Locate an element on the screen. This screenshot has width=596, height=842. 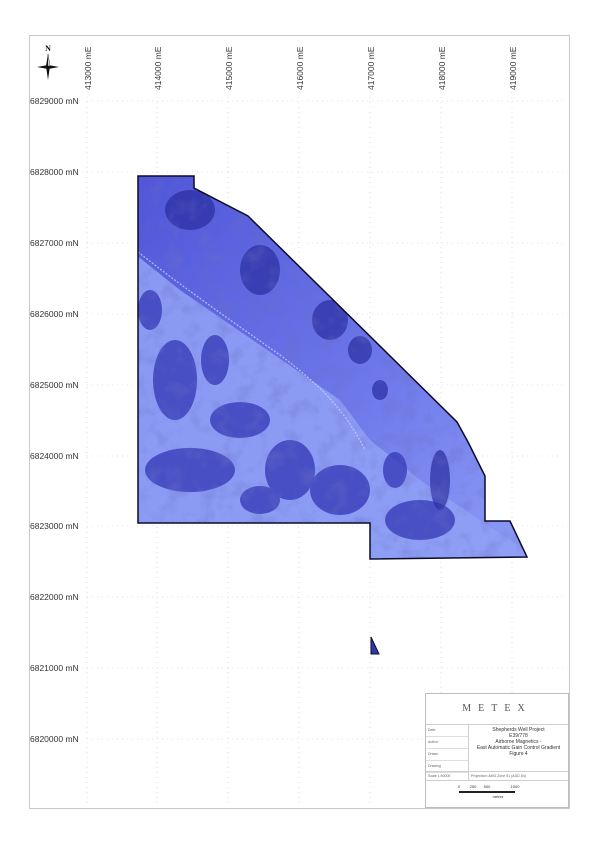
scale-tick: 250 is located at coordinates (473, 786).